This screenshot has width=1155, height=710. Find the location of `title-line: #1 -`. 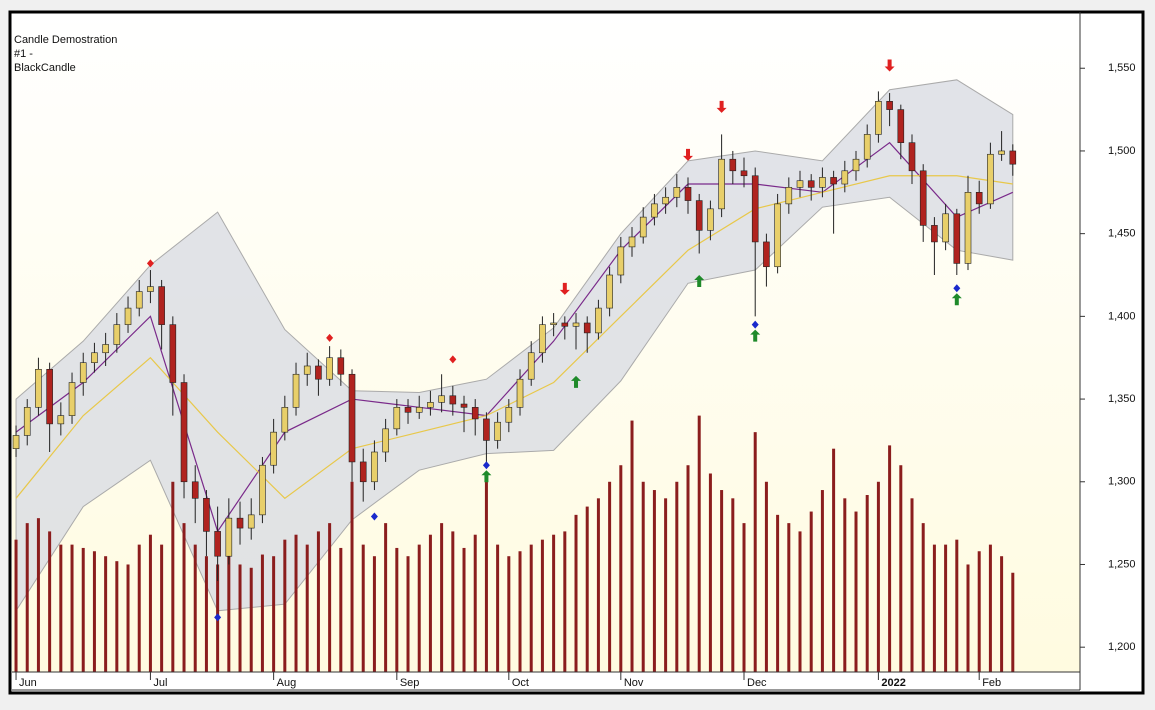

title-line: #1 - is located at coordinates (23, 54).